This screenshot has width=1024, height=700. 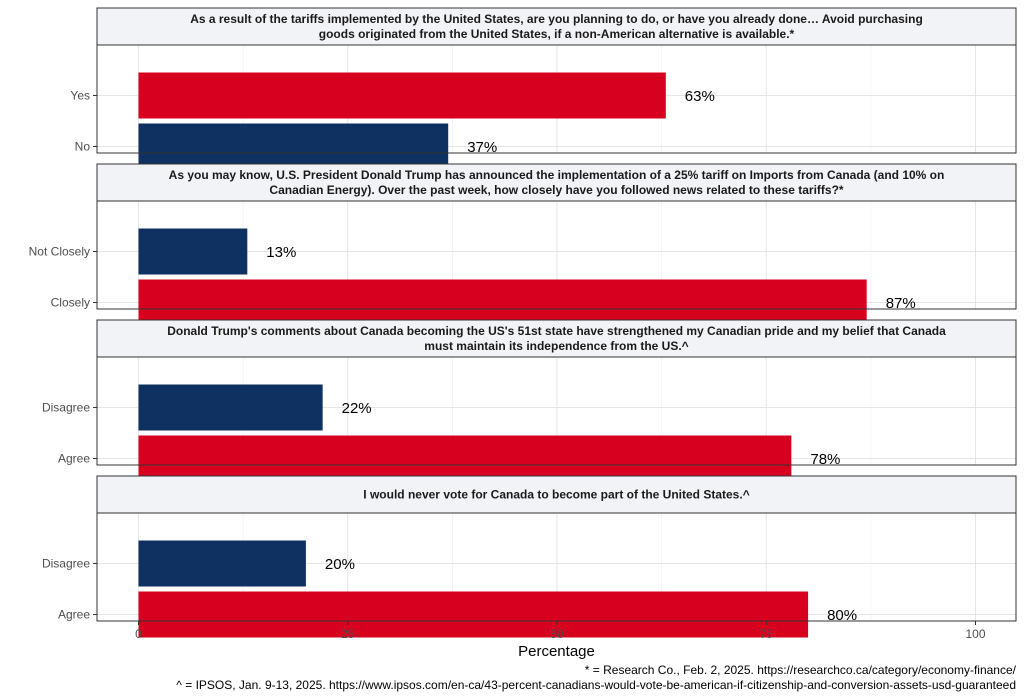 What do you see at coordinates (700, 96) in the screenshot?
I see `data-label: 63%` at bounding box center [700, 96].